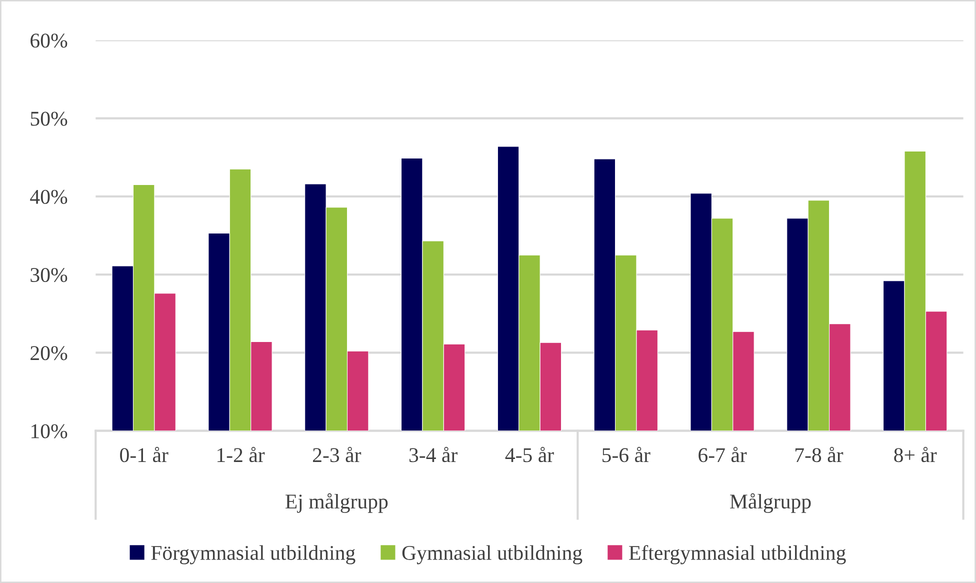 This screenshot has width=976, height=583. I want to click on text: Målgrupp, so click(770, 503).